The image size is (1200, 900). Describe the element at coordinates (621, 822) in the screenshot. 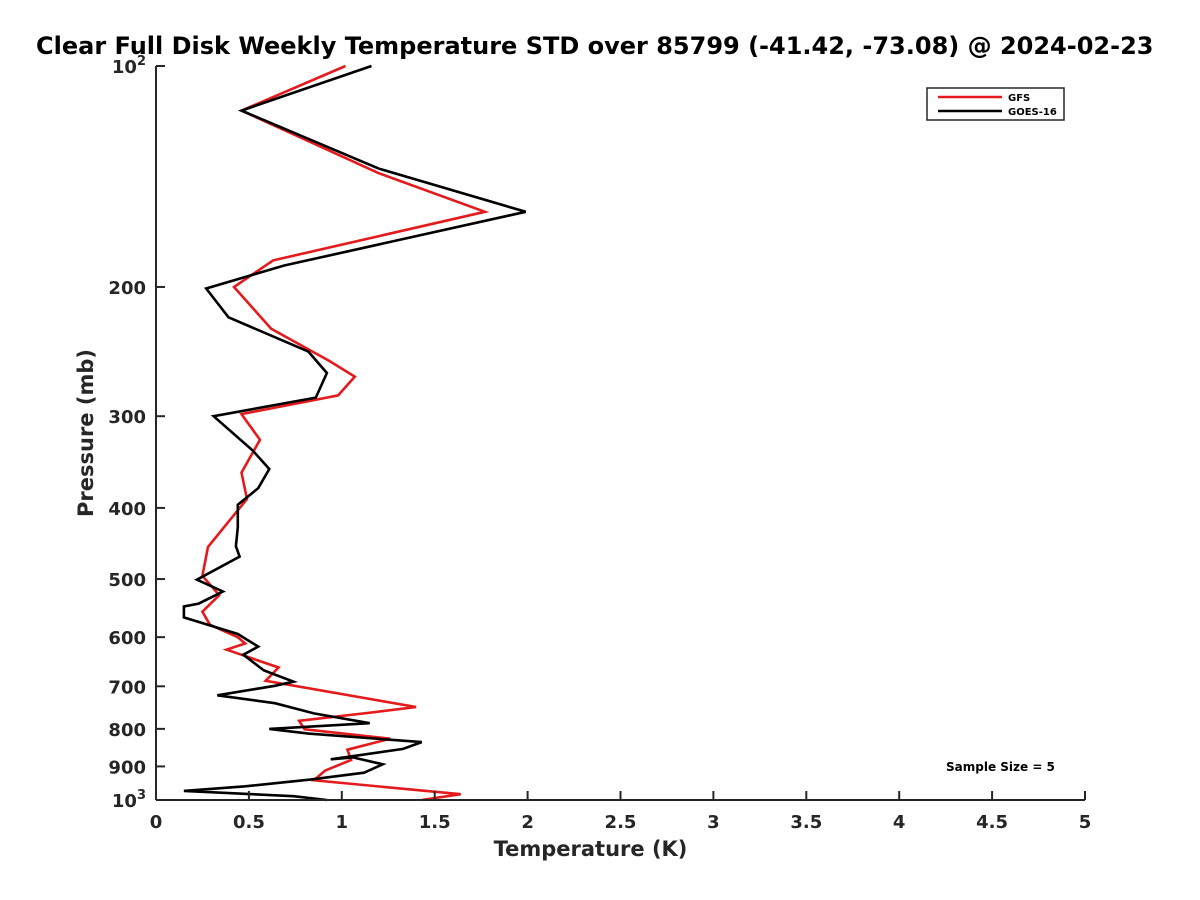

I see `x-tick-label: 2.5` at that location.